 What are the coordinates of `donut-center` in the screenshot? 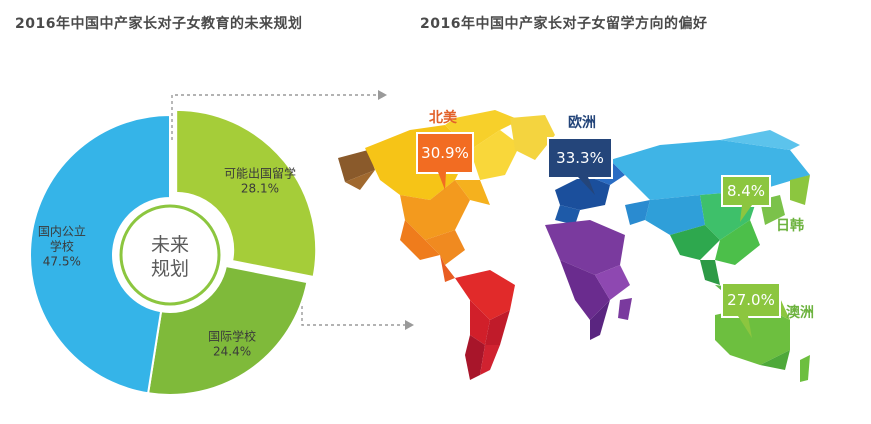 It's located at (170, 255).